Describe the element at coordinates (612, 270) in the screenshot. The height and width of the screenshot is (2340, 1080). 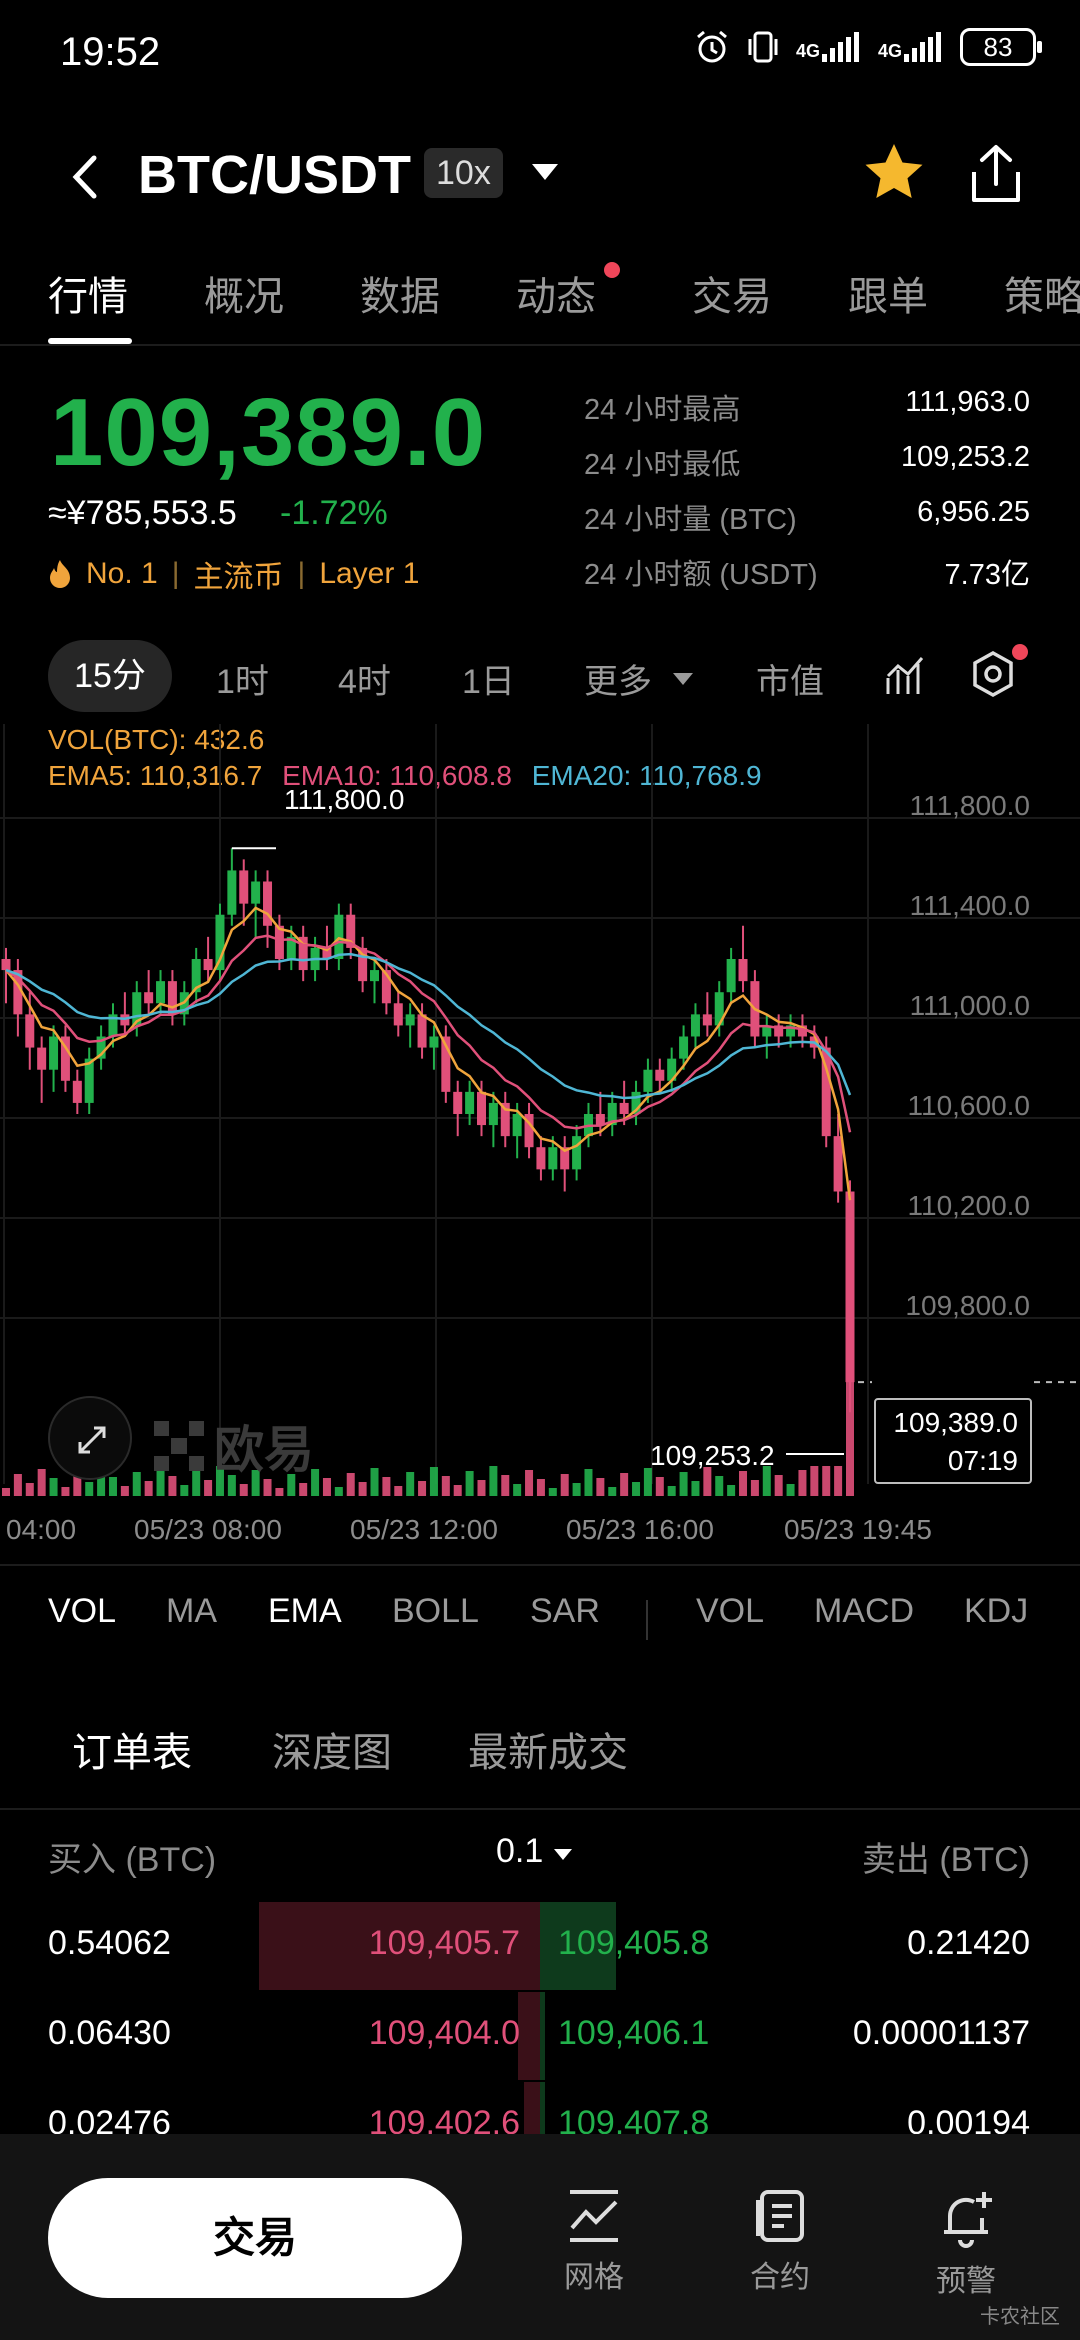
I see `notification-dot` at that location.